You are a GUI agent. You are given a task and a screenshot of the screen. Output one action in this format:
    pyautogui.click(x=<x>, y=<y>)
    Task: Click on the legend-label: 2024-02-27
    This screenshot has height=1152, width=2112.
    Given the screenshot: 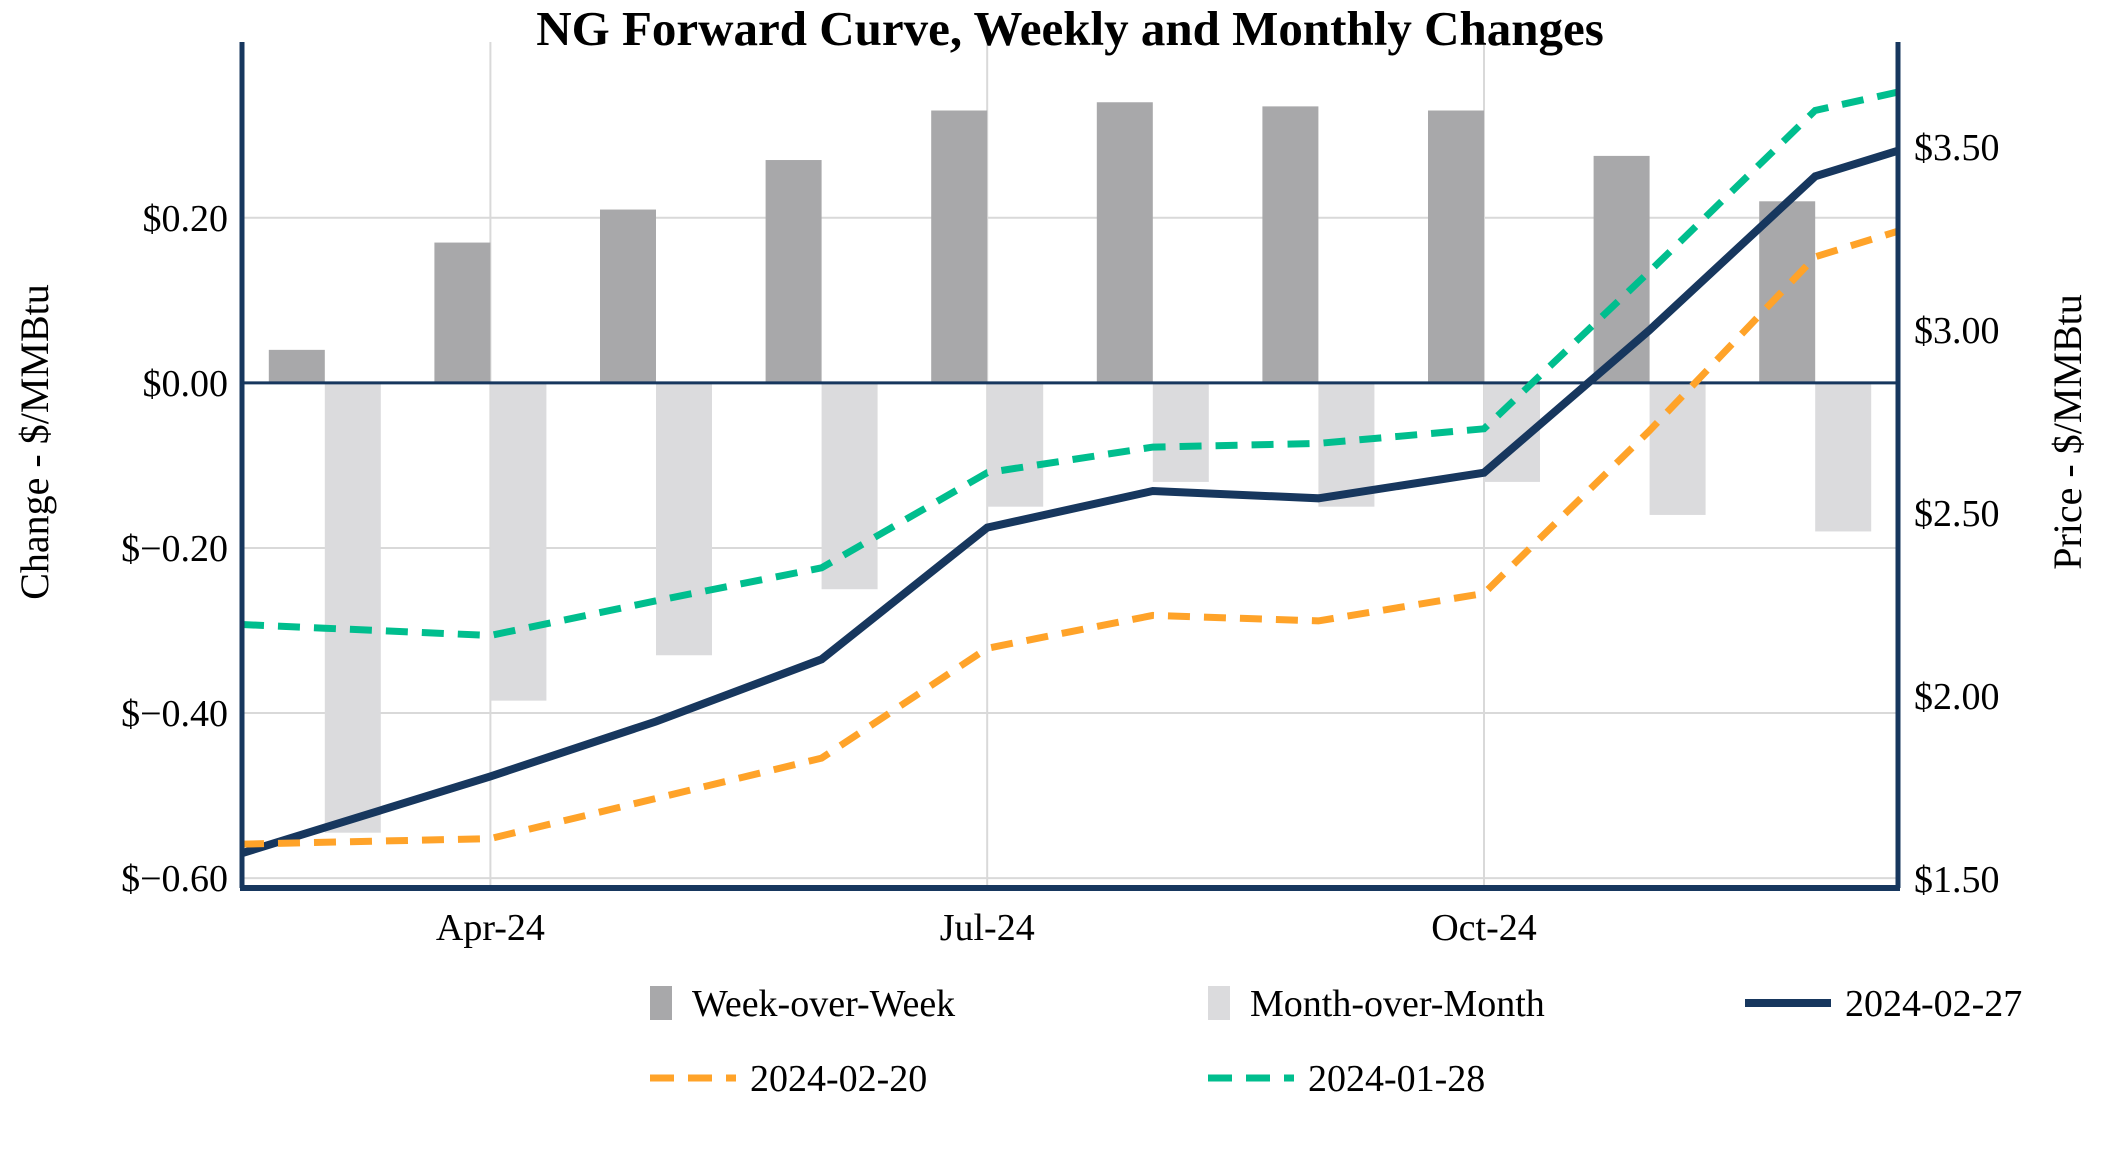 What is the action you would take?
    pyautogui.click(x=1933, y=1004)
    